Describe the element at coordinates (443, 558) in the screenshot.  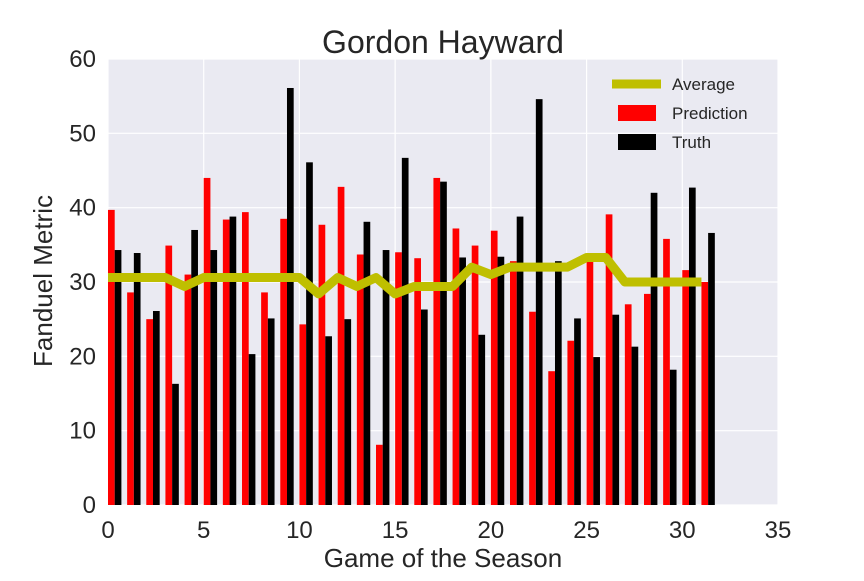
I see `x-axis-label: Game of the Season` at that location.